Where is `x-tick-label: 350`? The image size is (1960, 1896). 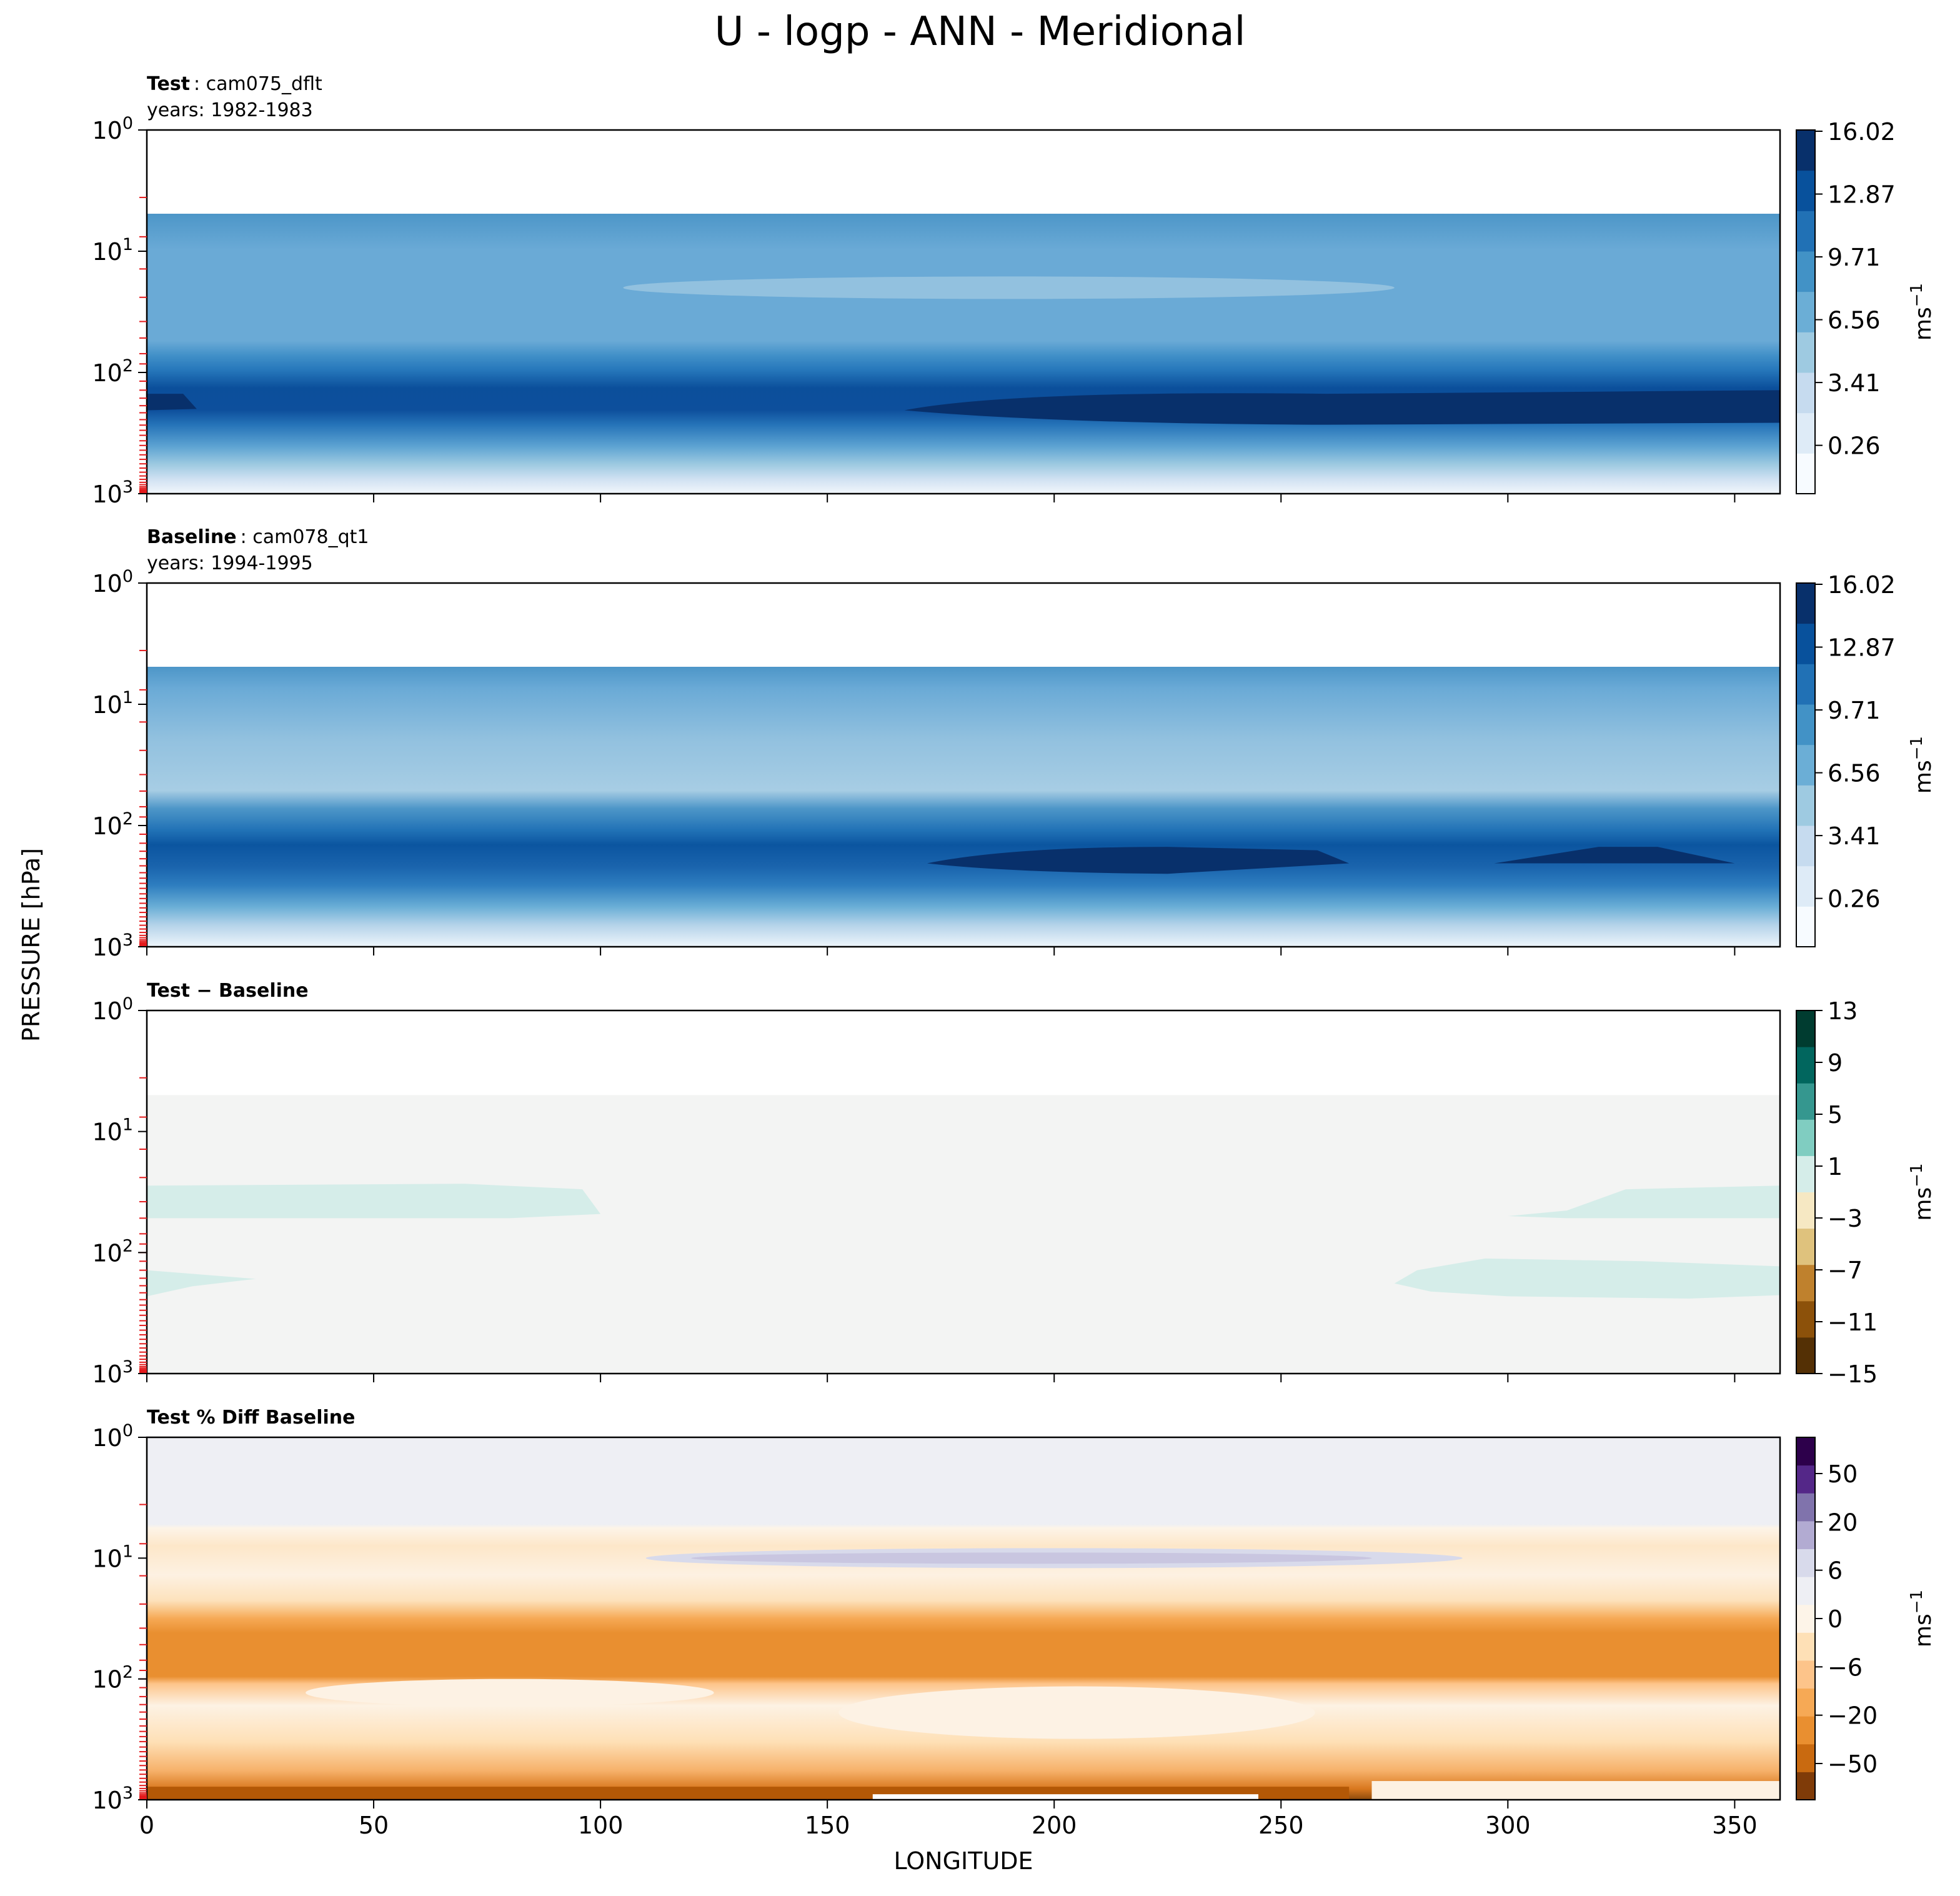
x-tick-label: 350 is located at coordinates (1735, 1825).